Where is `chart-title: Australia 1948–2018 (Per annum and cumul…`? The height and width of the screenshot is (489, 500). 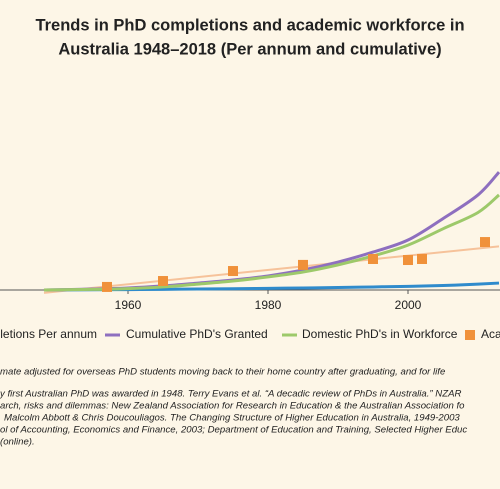 chart-title: Australia 1948–2018 (Per annum and cumul… is located at coordinates (249, 49).